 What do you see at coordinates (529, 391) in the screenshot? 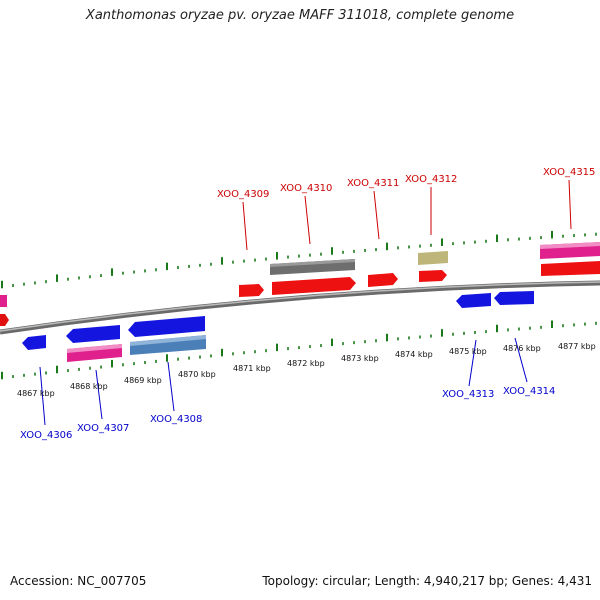
I see `gene-label-xoo-4314: XOO_4314` at bounding box center [529, 391].